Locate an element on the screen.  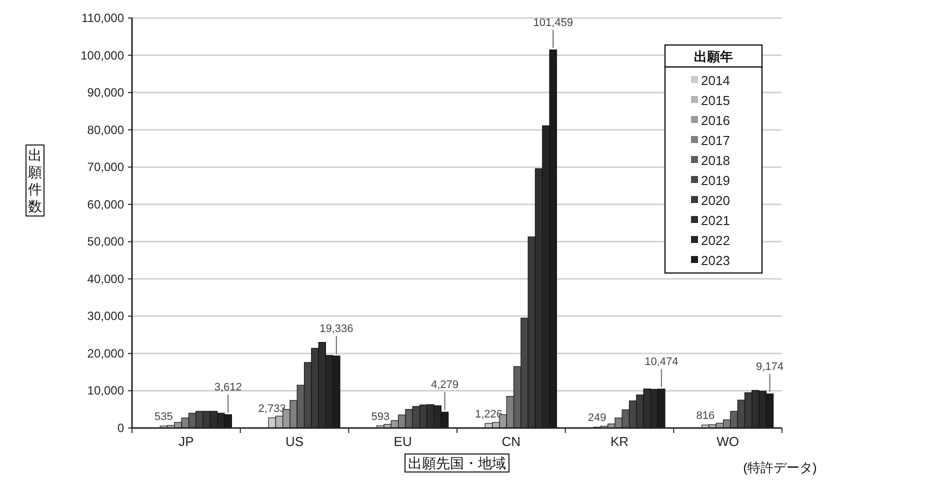
x-tick-label: CN is located at coordinates (511, 441).